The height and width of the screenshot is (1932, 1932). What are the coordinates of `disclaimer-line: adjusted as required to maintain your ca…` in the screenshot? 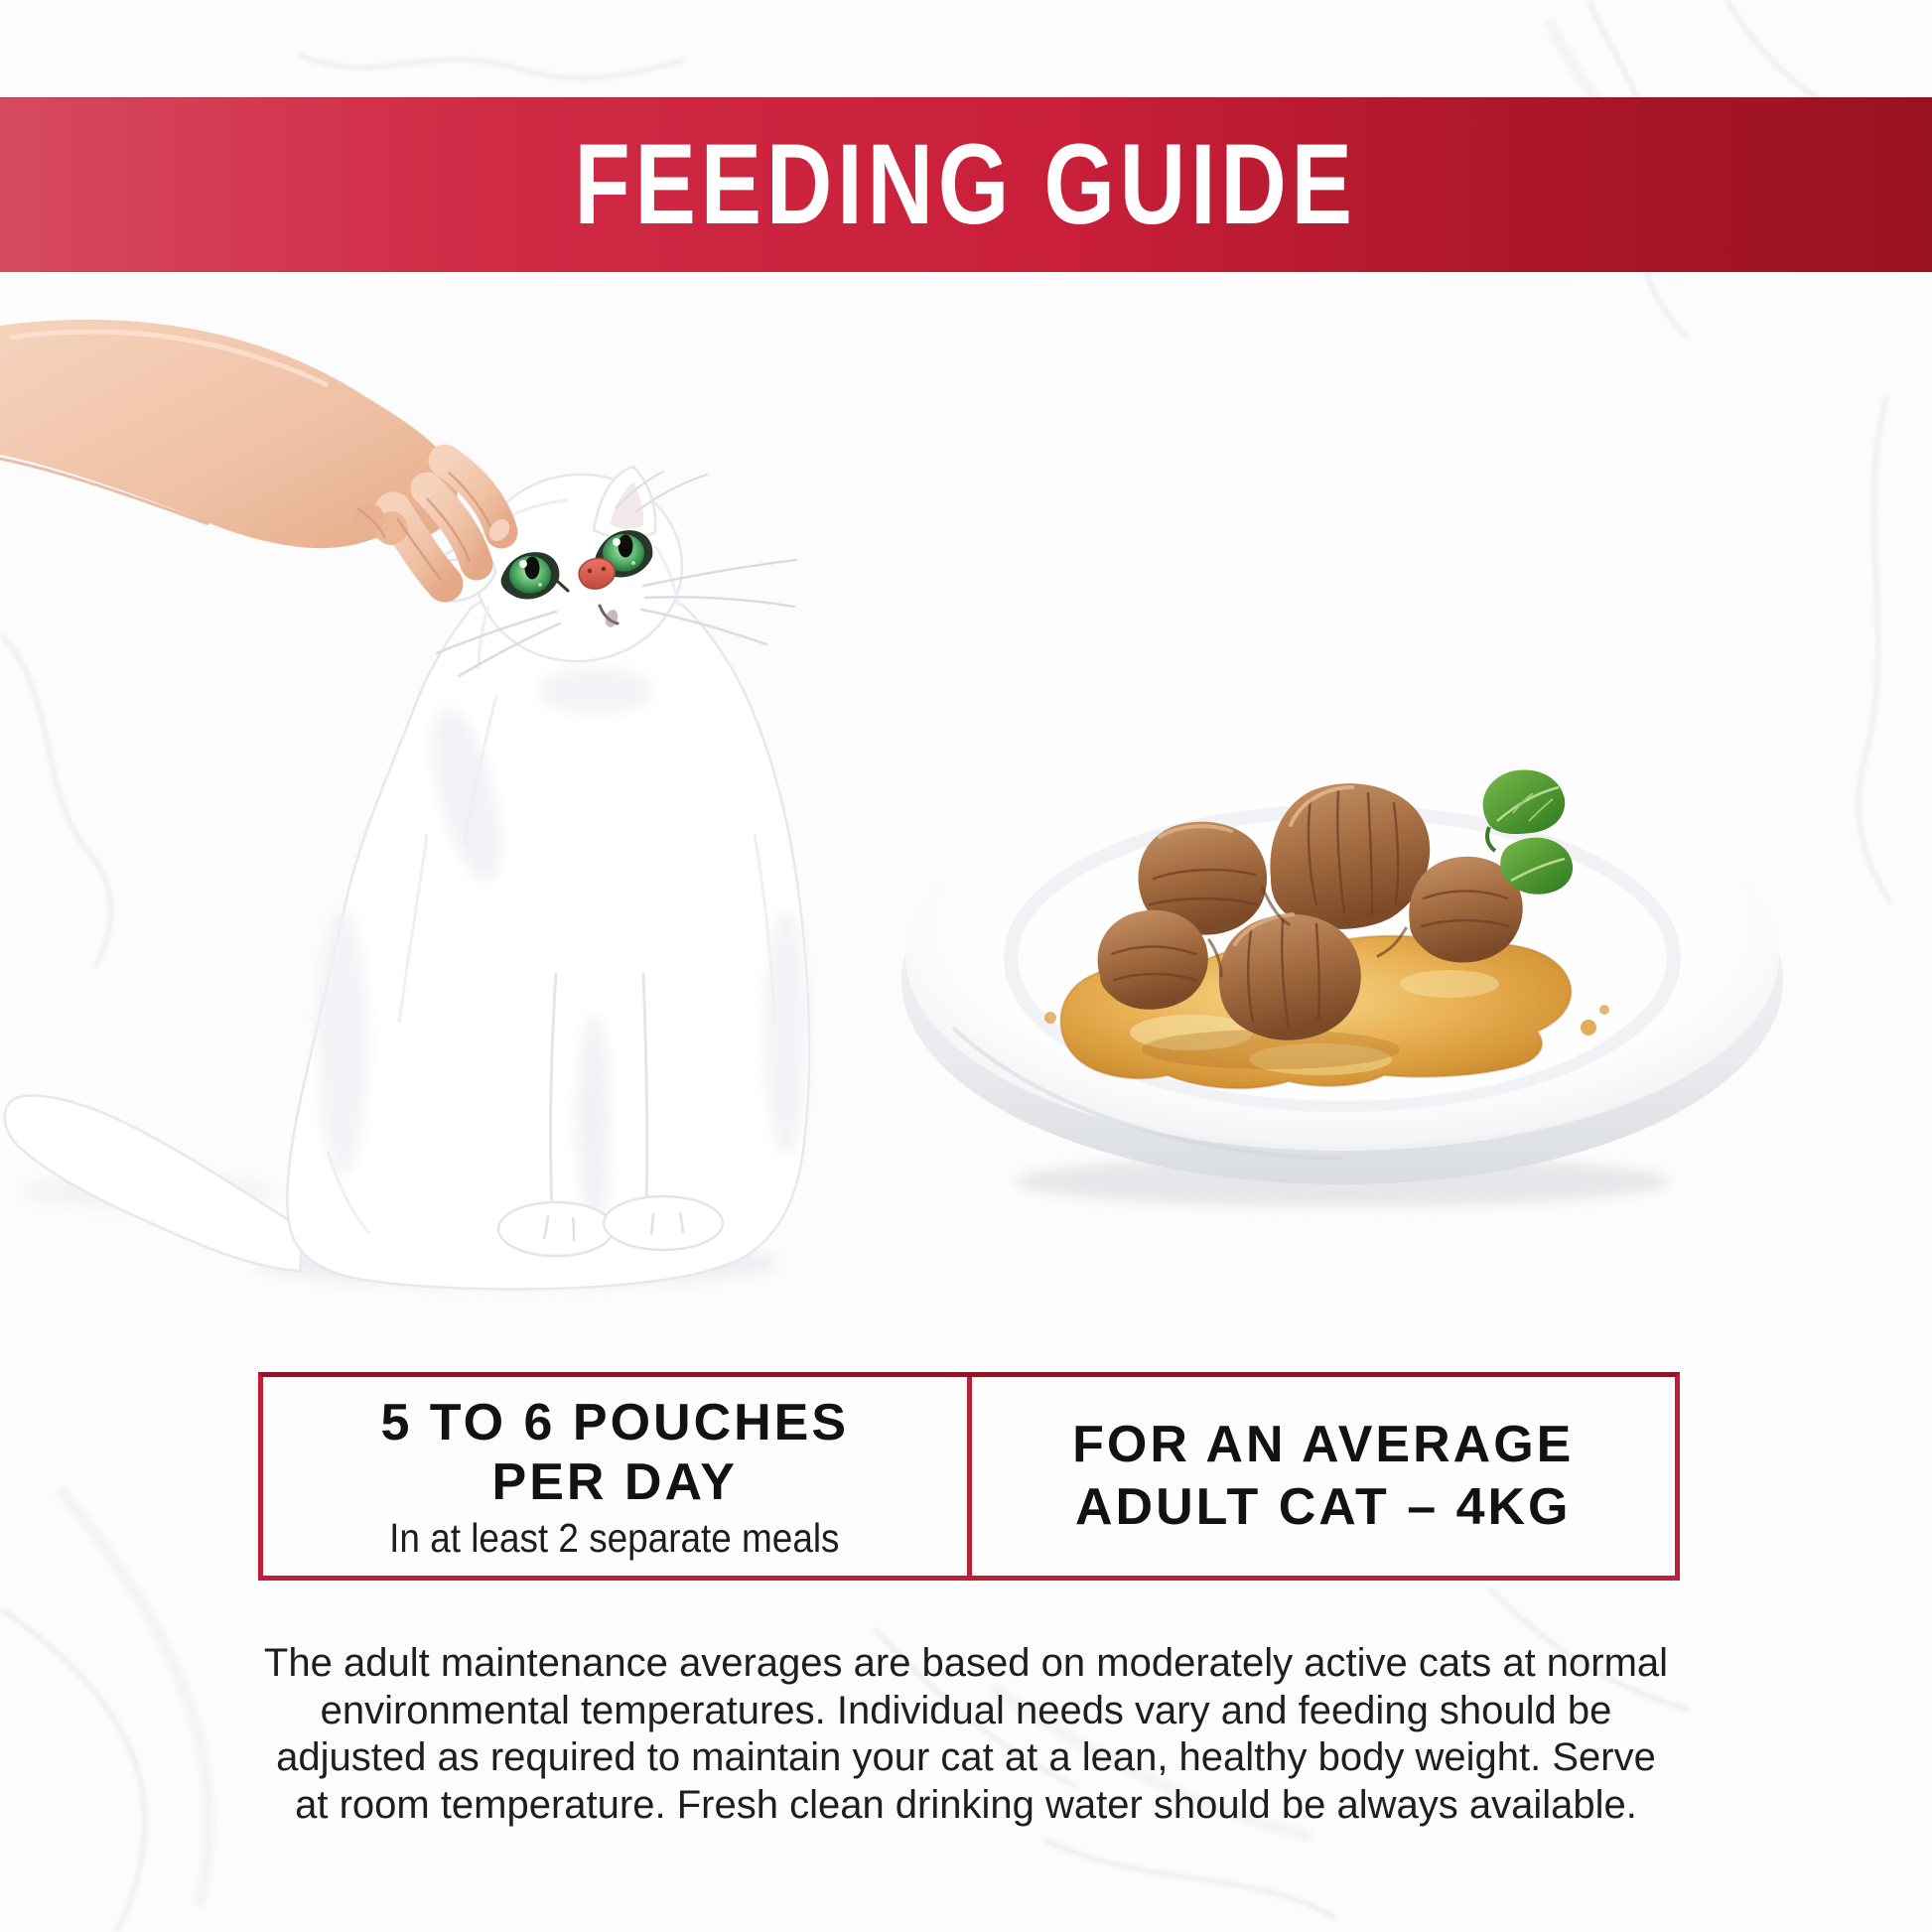 It's located at (966, 1757).